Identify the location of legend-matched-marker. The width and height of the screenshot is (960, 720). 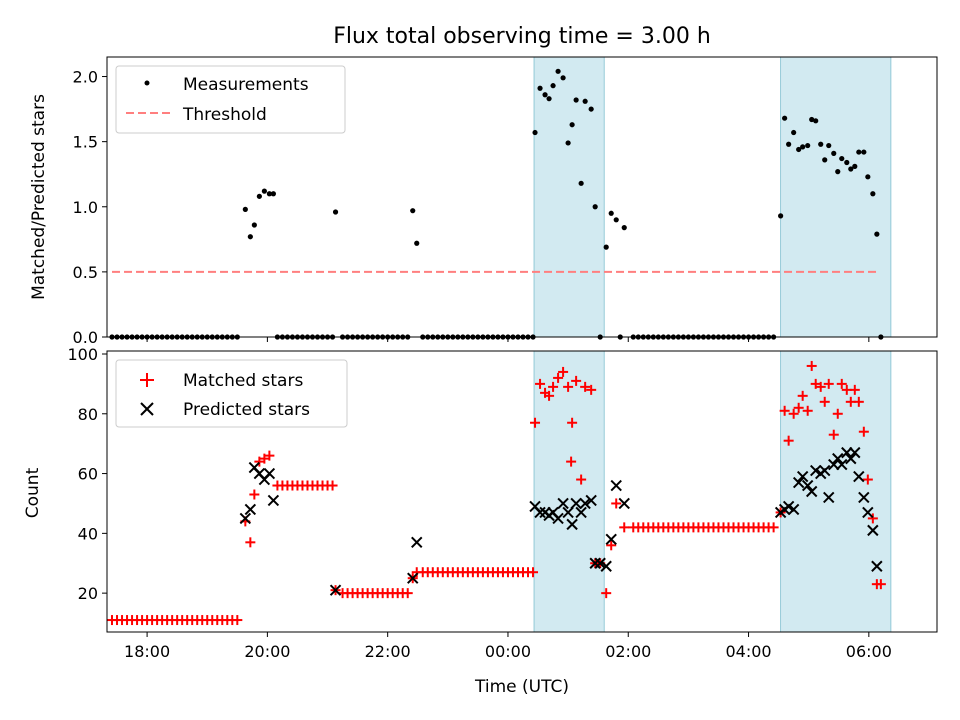
(147, 380).